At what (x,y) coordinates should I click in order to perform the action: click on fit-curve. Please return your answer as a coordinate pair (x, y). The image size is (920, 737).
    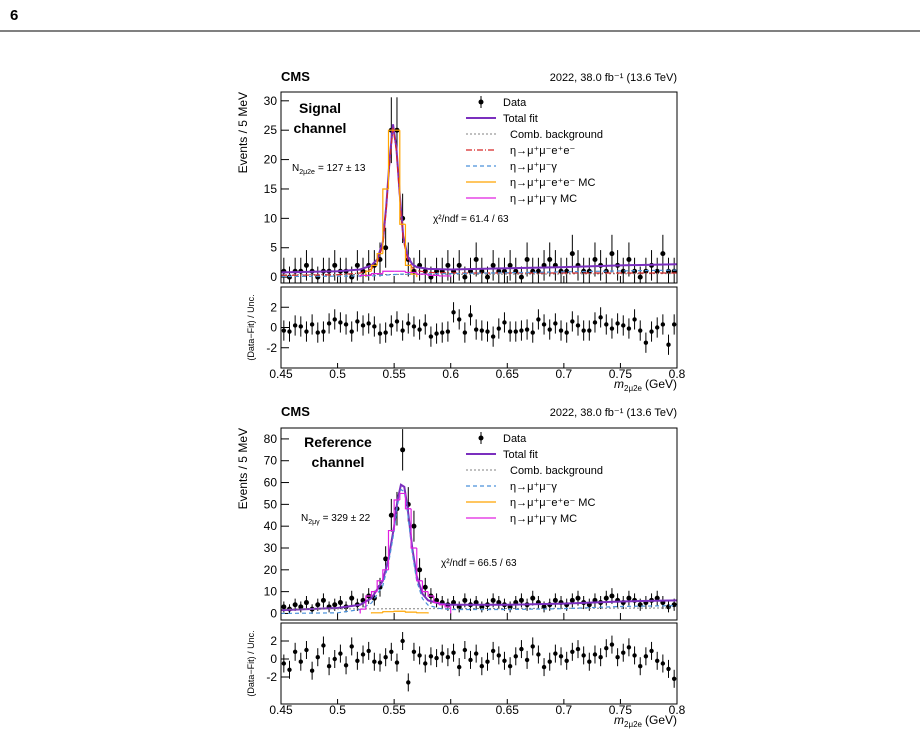
    Looking at the image, I should click on (479, 547).